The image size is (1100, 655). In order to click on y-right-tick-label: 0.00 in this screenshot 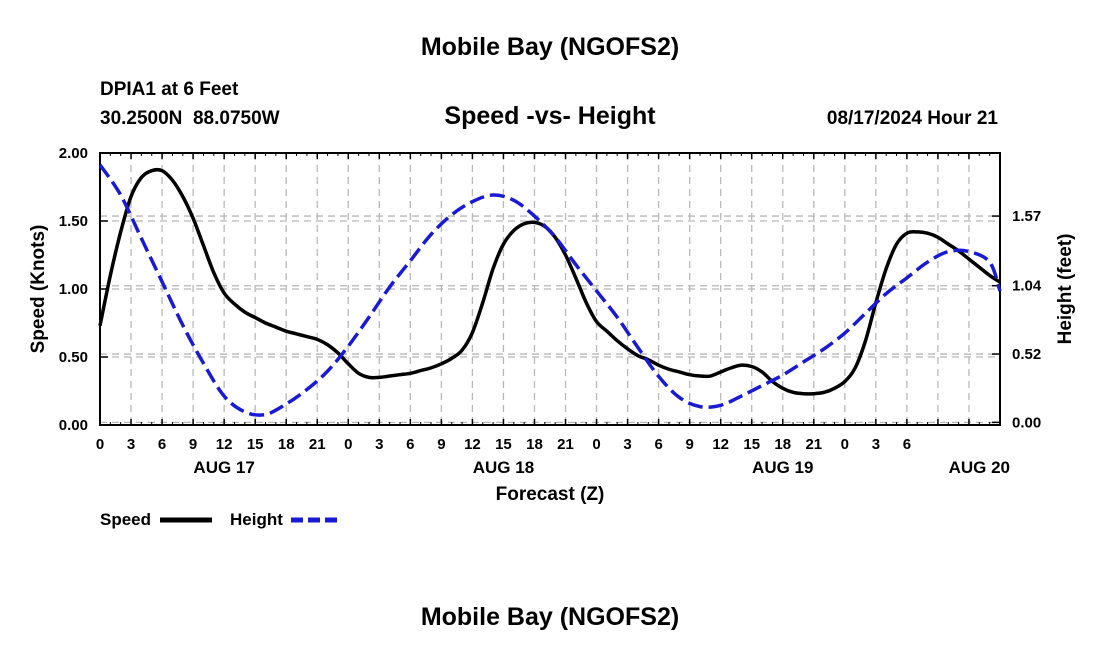, I will do `click(1026, 422)`.